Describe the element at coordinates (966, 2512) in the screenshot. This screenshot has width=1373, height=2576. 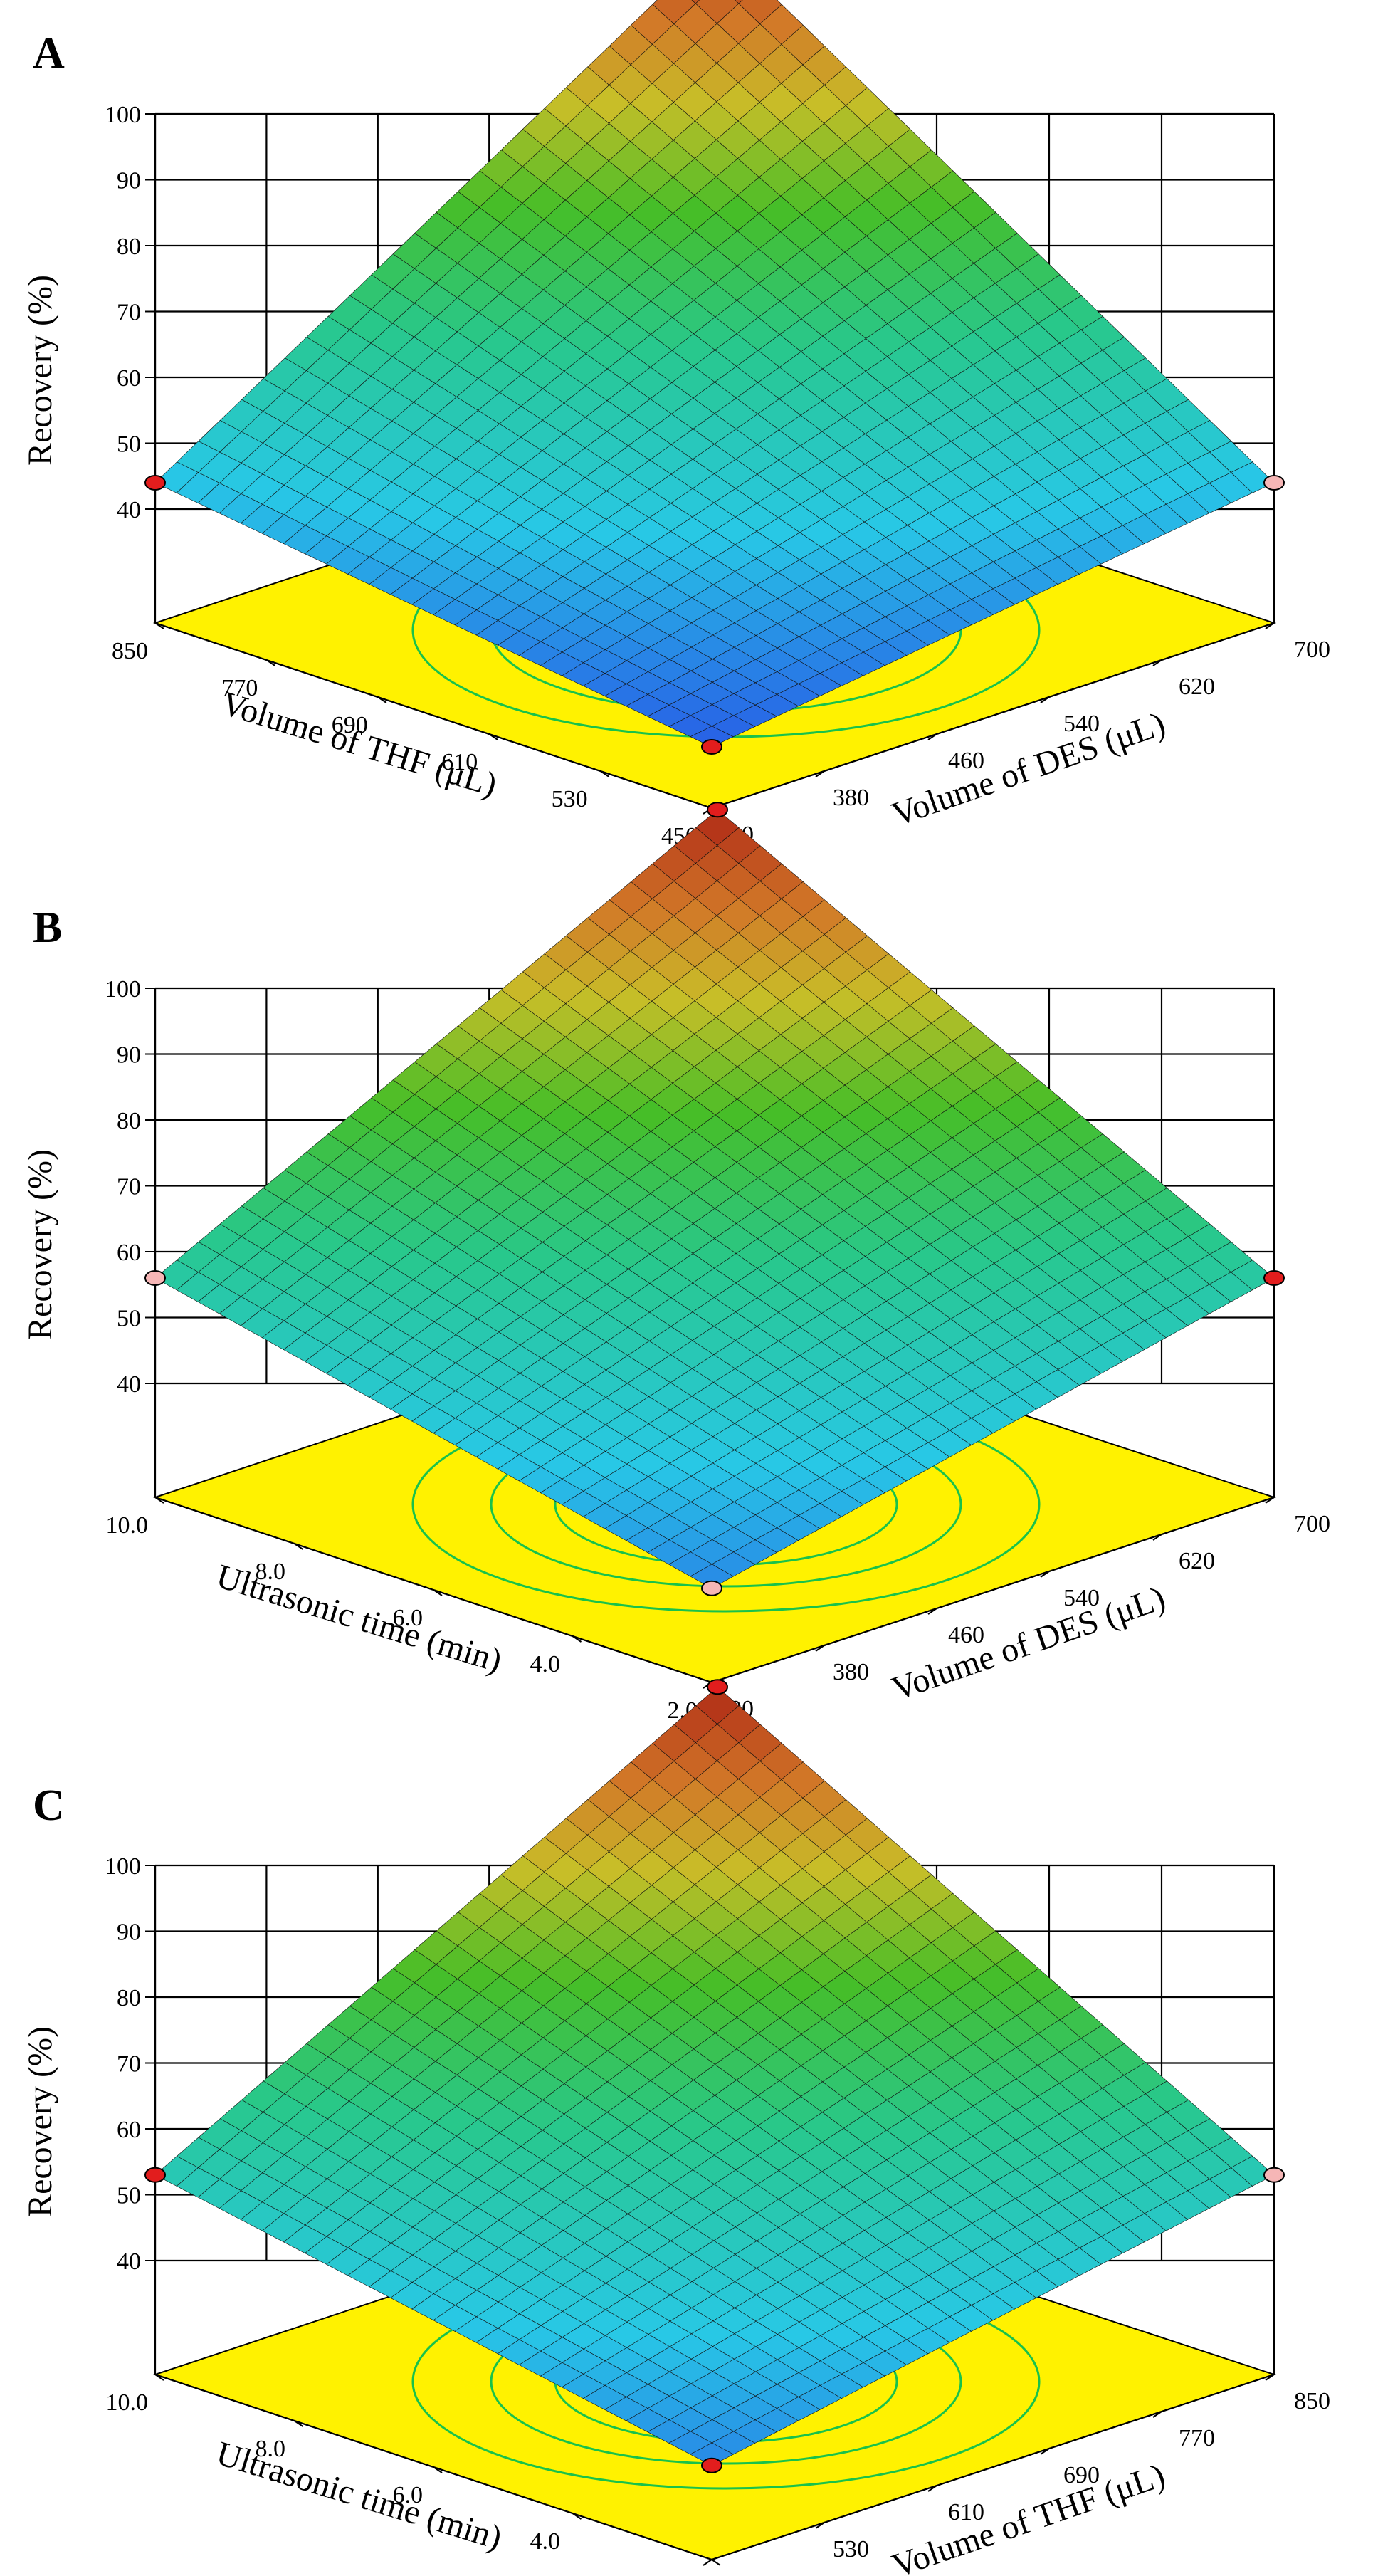
I see `x-tick-label: 610` at that location.